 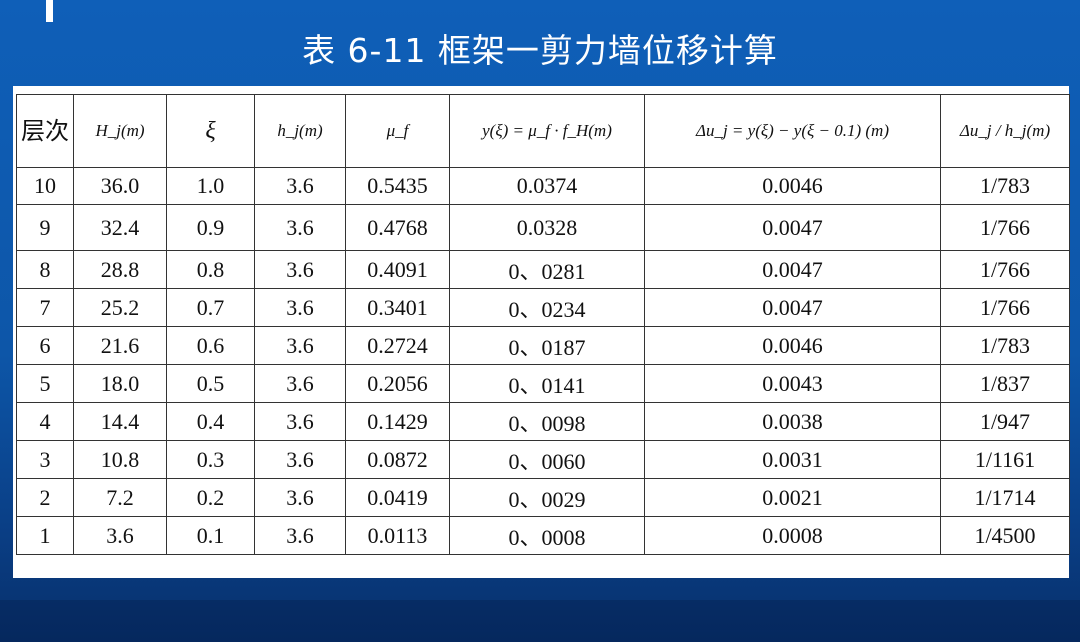 What do you see at coordinates (397, 227) in the screenshot?
I see `cell-mu-f: 0.4768` at bounding box center [397, 227].